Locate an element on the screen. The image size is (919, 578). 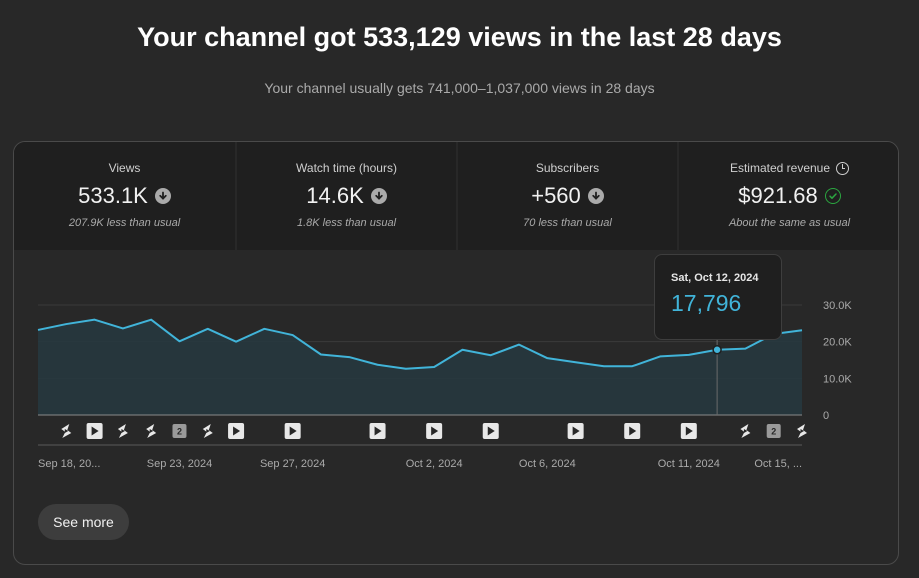
series-area is located at coordinates (420, 367).